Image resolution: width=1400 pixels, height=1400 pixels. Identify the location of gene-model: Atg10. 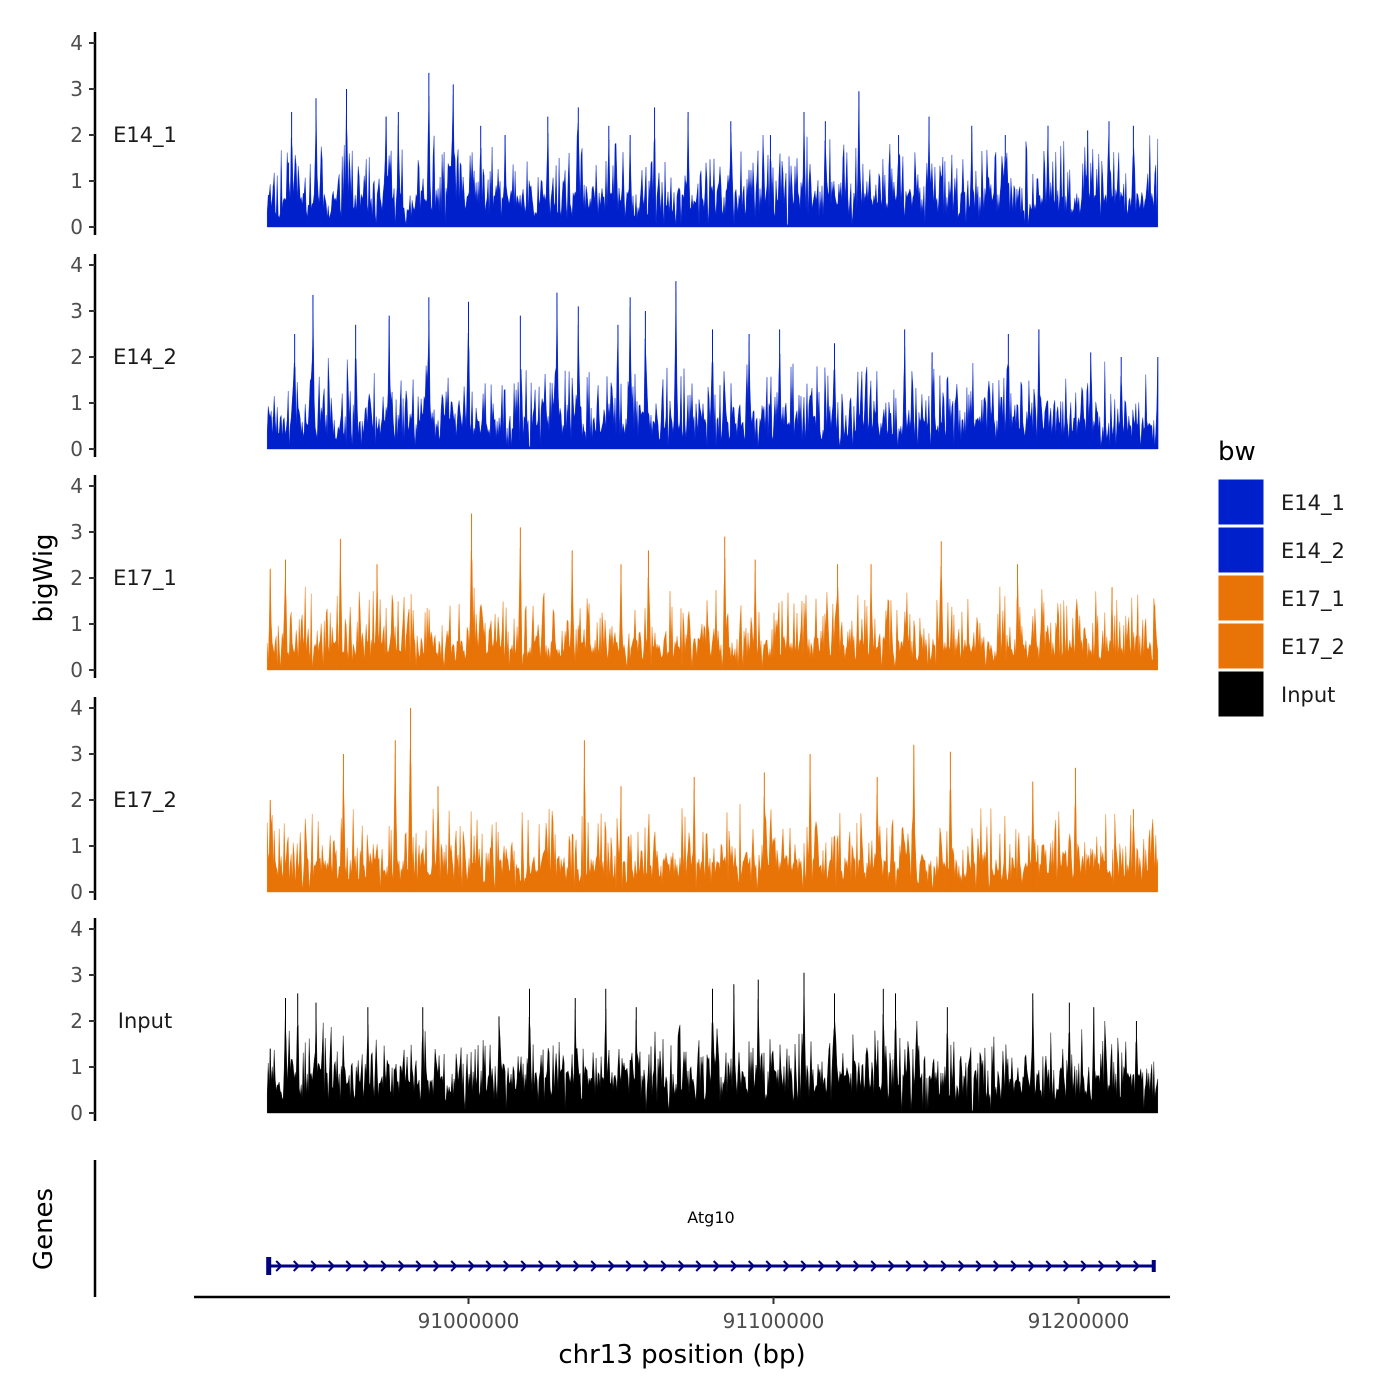
(711, 1241).